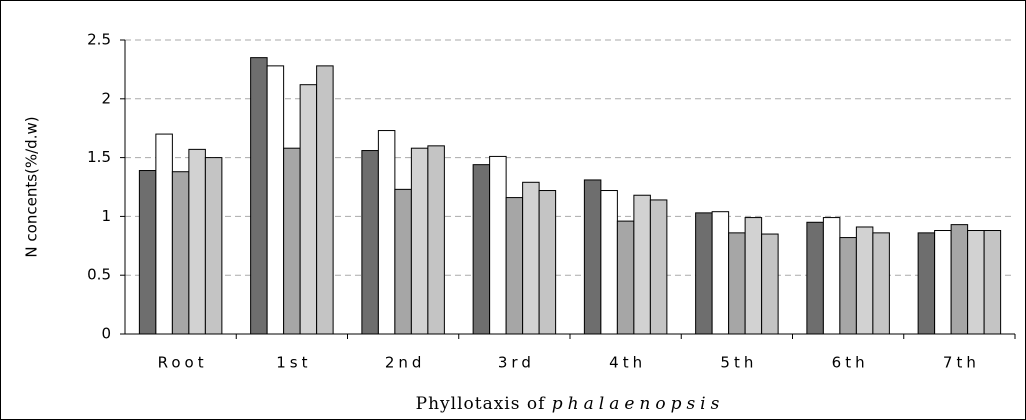  I want to click on y-tick-label: 1.5, so click(99, 157).